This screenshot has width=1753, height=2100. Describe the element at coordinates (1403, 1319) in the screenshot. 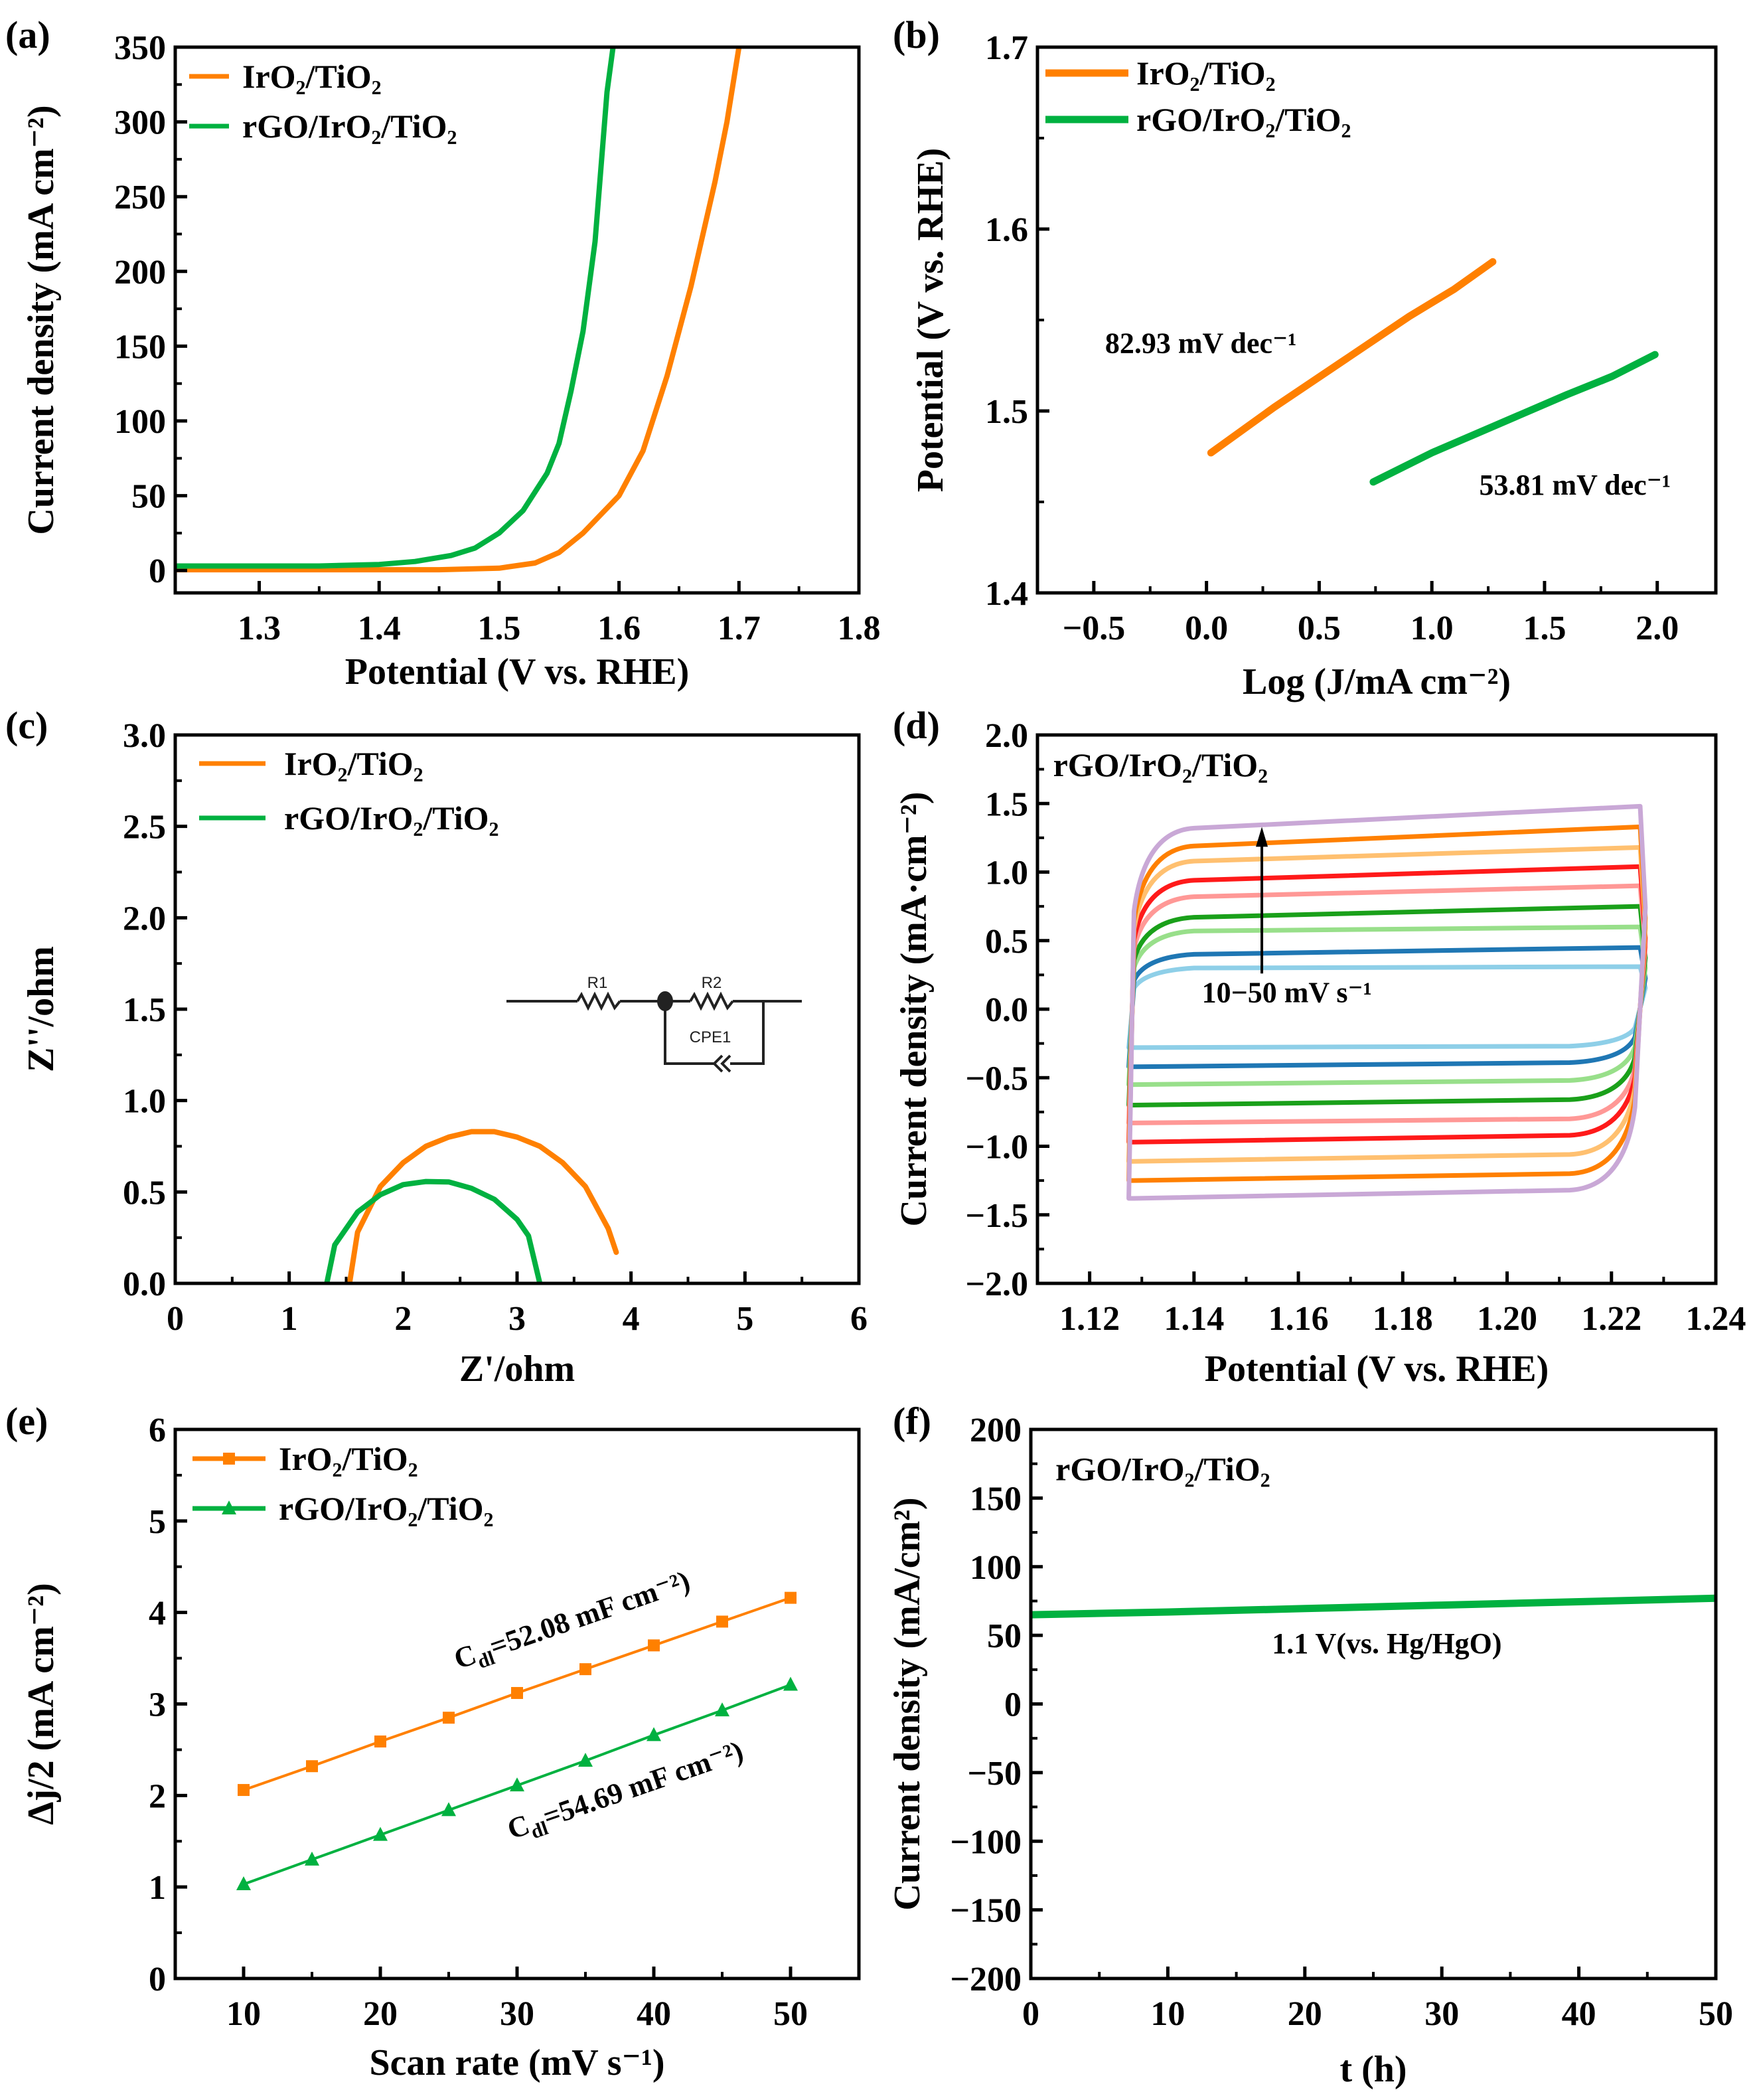

I see `x-tick-label: 1.18` at that location.